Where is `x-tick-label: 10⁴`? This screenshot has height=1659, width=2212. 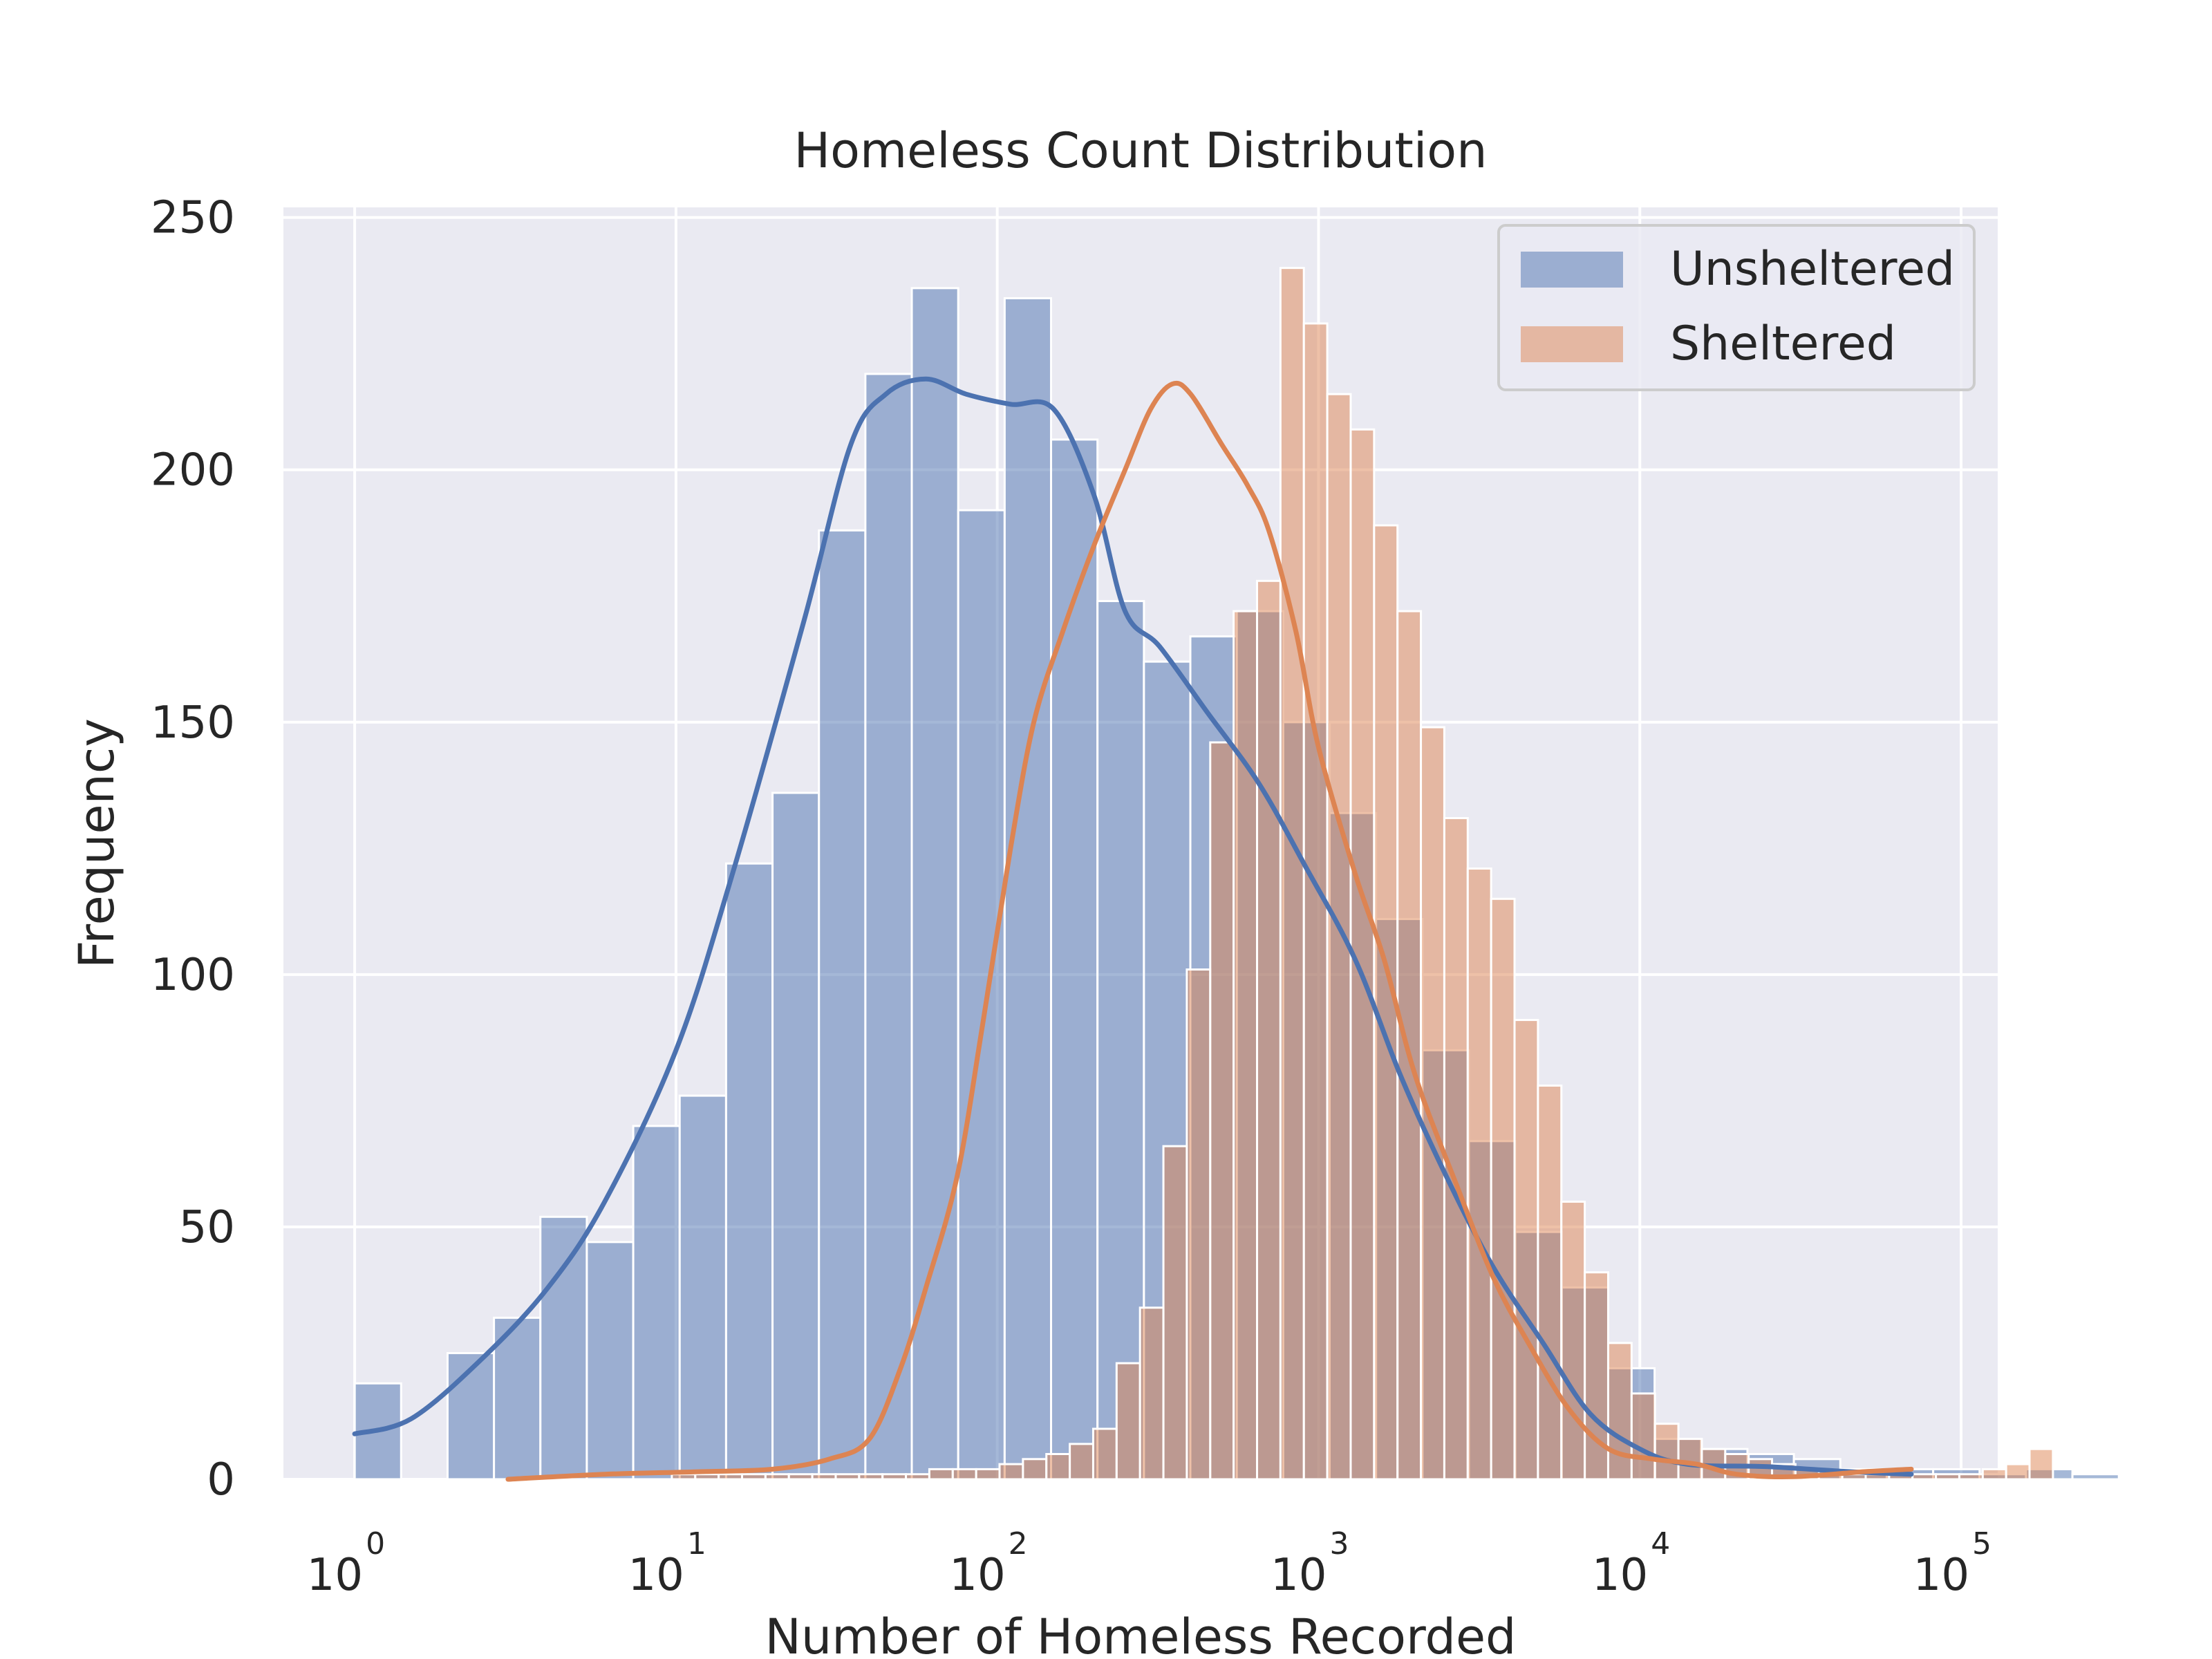
x-tick-label: 10⁴ is located at coordinates (1631, 1563).